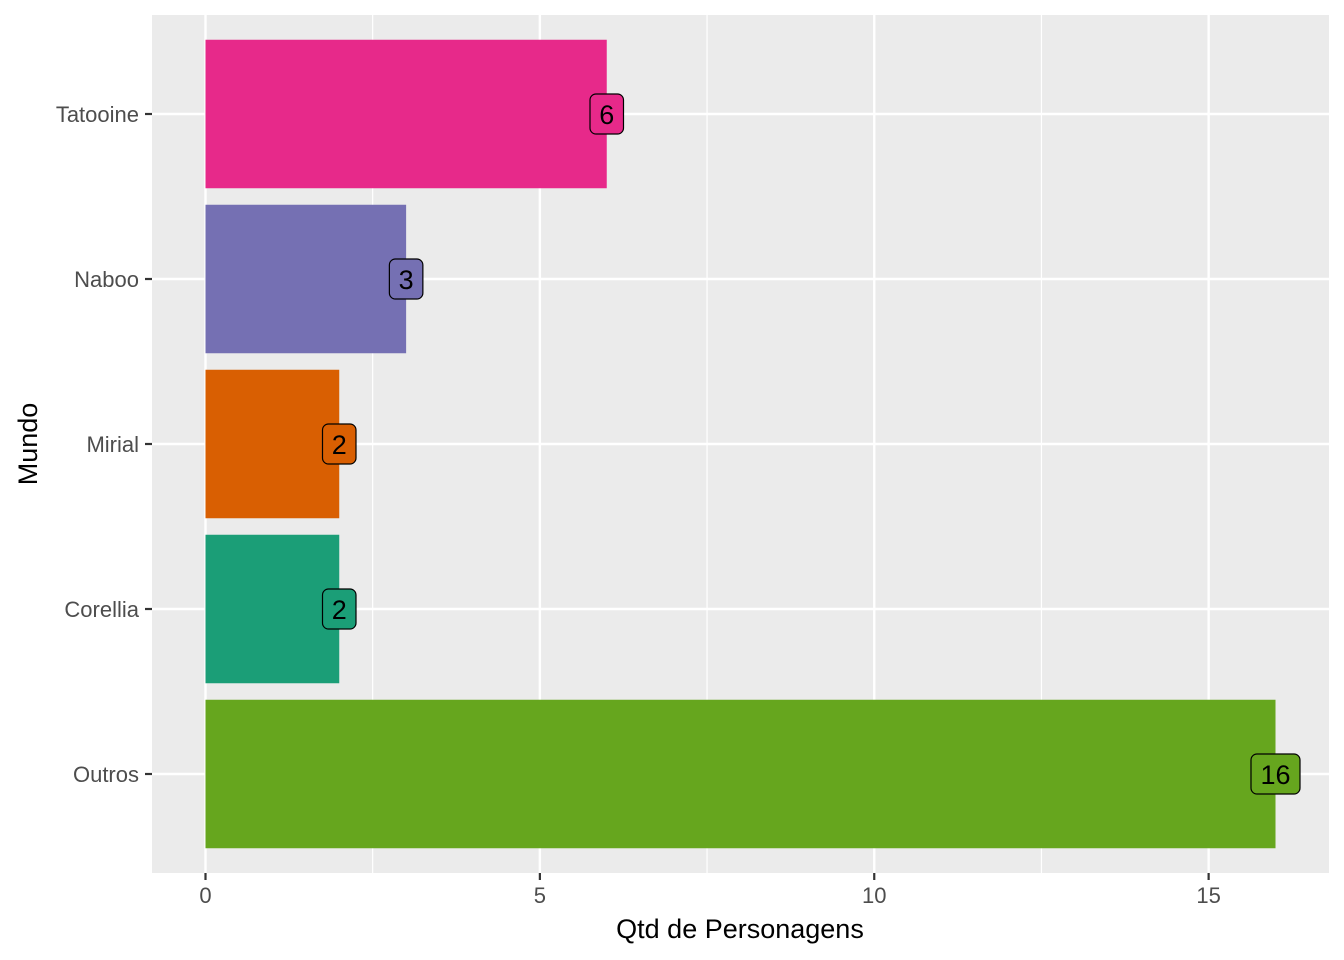  I want to click on data-label: 6, so click(606, 115).